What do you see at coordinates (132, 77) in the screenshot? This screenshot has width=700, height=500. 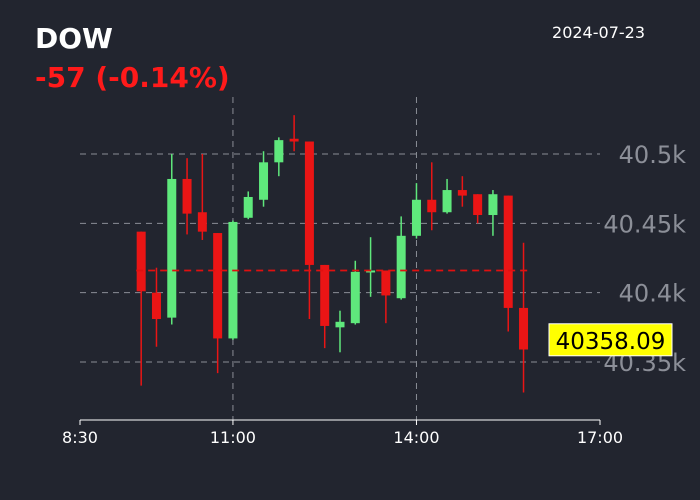 I see `price-change: -57 (-0.14%)` at bounding box center [132, 77].